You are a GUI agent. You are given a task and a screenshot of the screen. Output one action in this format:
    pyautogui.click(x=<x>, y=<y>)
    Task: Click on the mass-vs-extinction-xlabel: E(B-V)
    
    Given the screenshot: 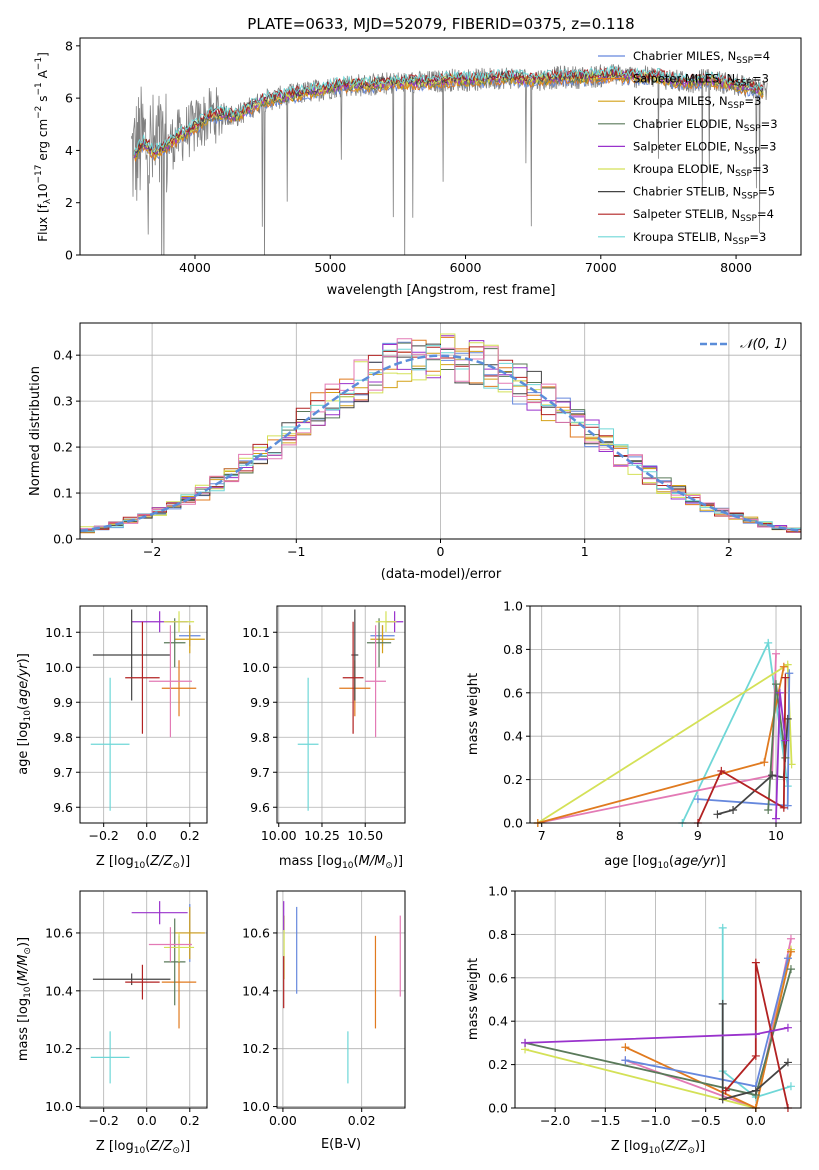 What is the action you would take?
    pyautogui.click(x=341, y=1144)
    